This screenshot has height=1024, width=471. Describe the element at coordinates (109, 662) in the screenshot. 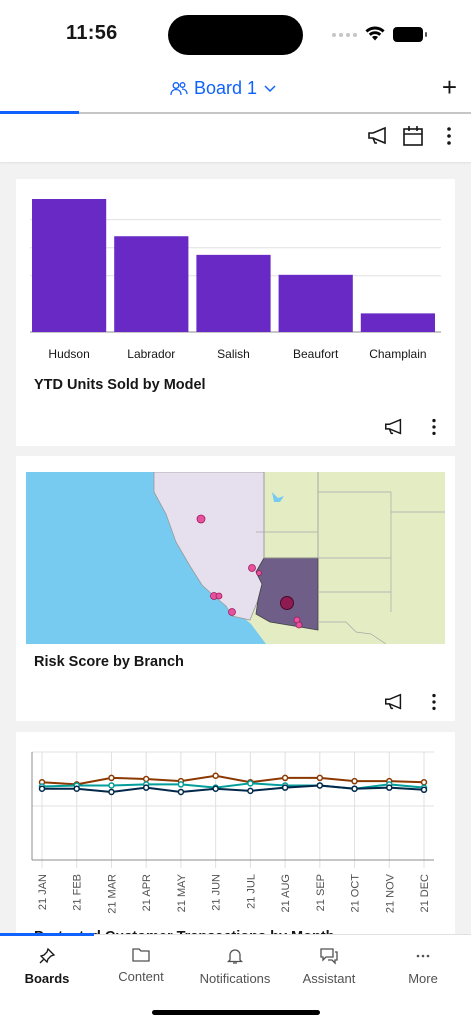

I see `card-title: Risk Score by Branch` at that location.